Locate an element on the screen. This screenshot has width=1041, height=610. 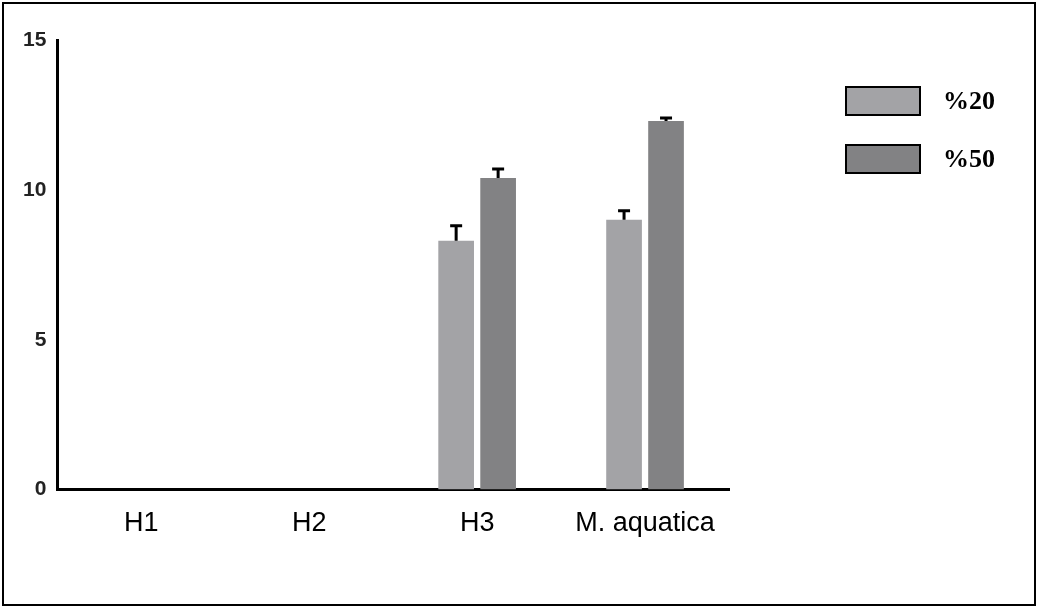
y-tick-label: 0 is located at coordinates (40, 488).